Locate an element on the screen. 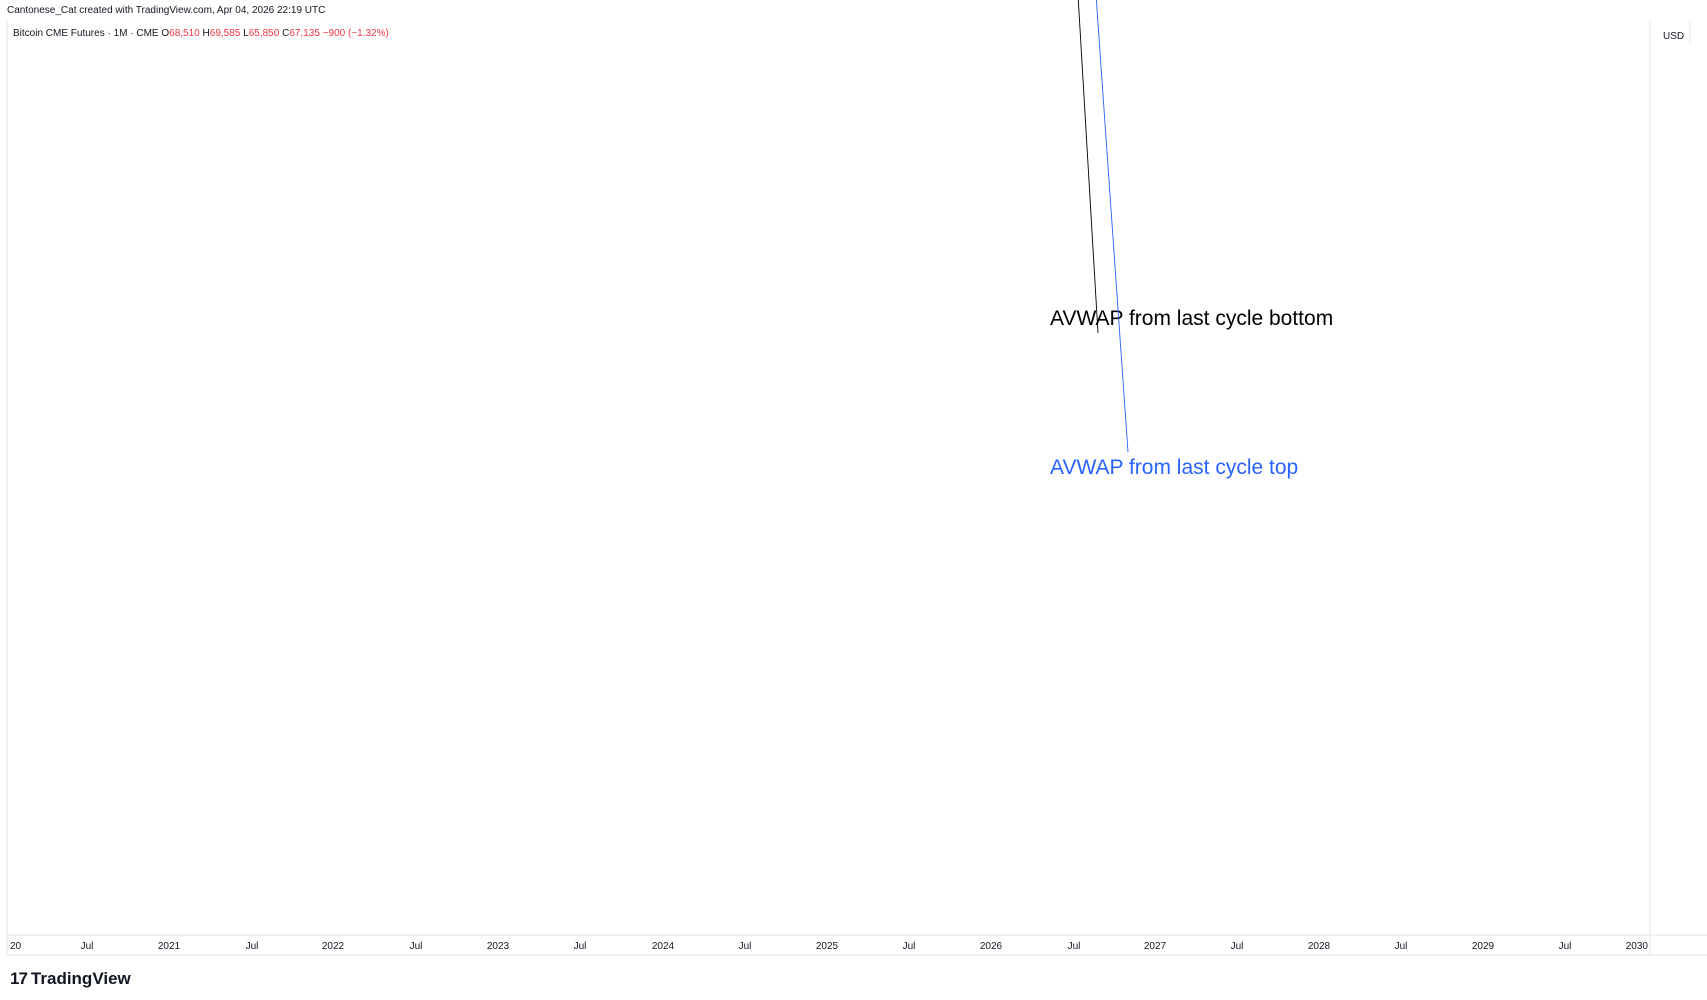  tv-logo-icon: 17 is located at coordinates (19, 978).